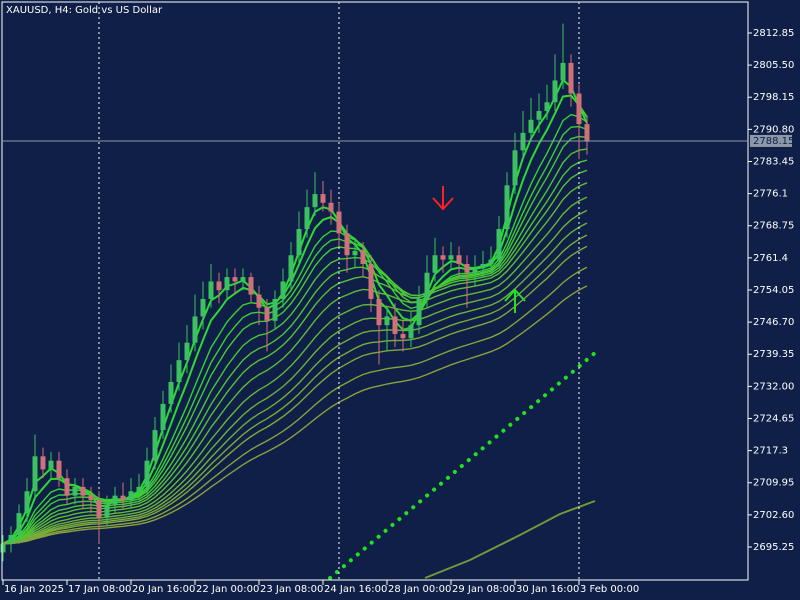  Describe the element at coordinates (770, 258) in the screenshot. I see `y-tick-label: 2761.4` at that location.